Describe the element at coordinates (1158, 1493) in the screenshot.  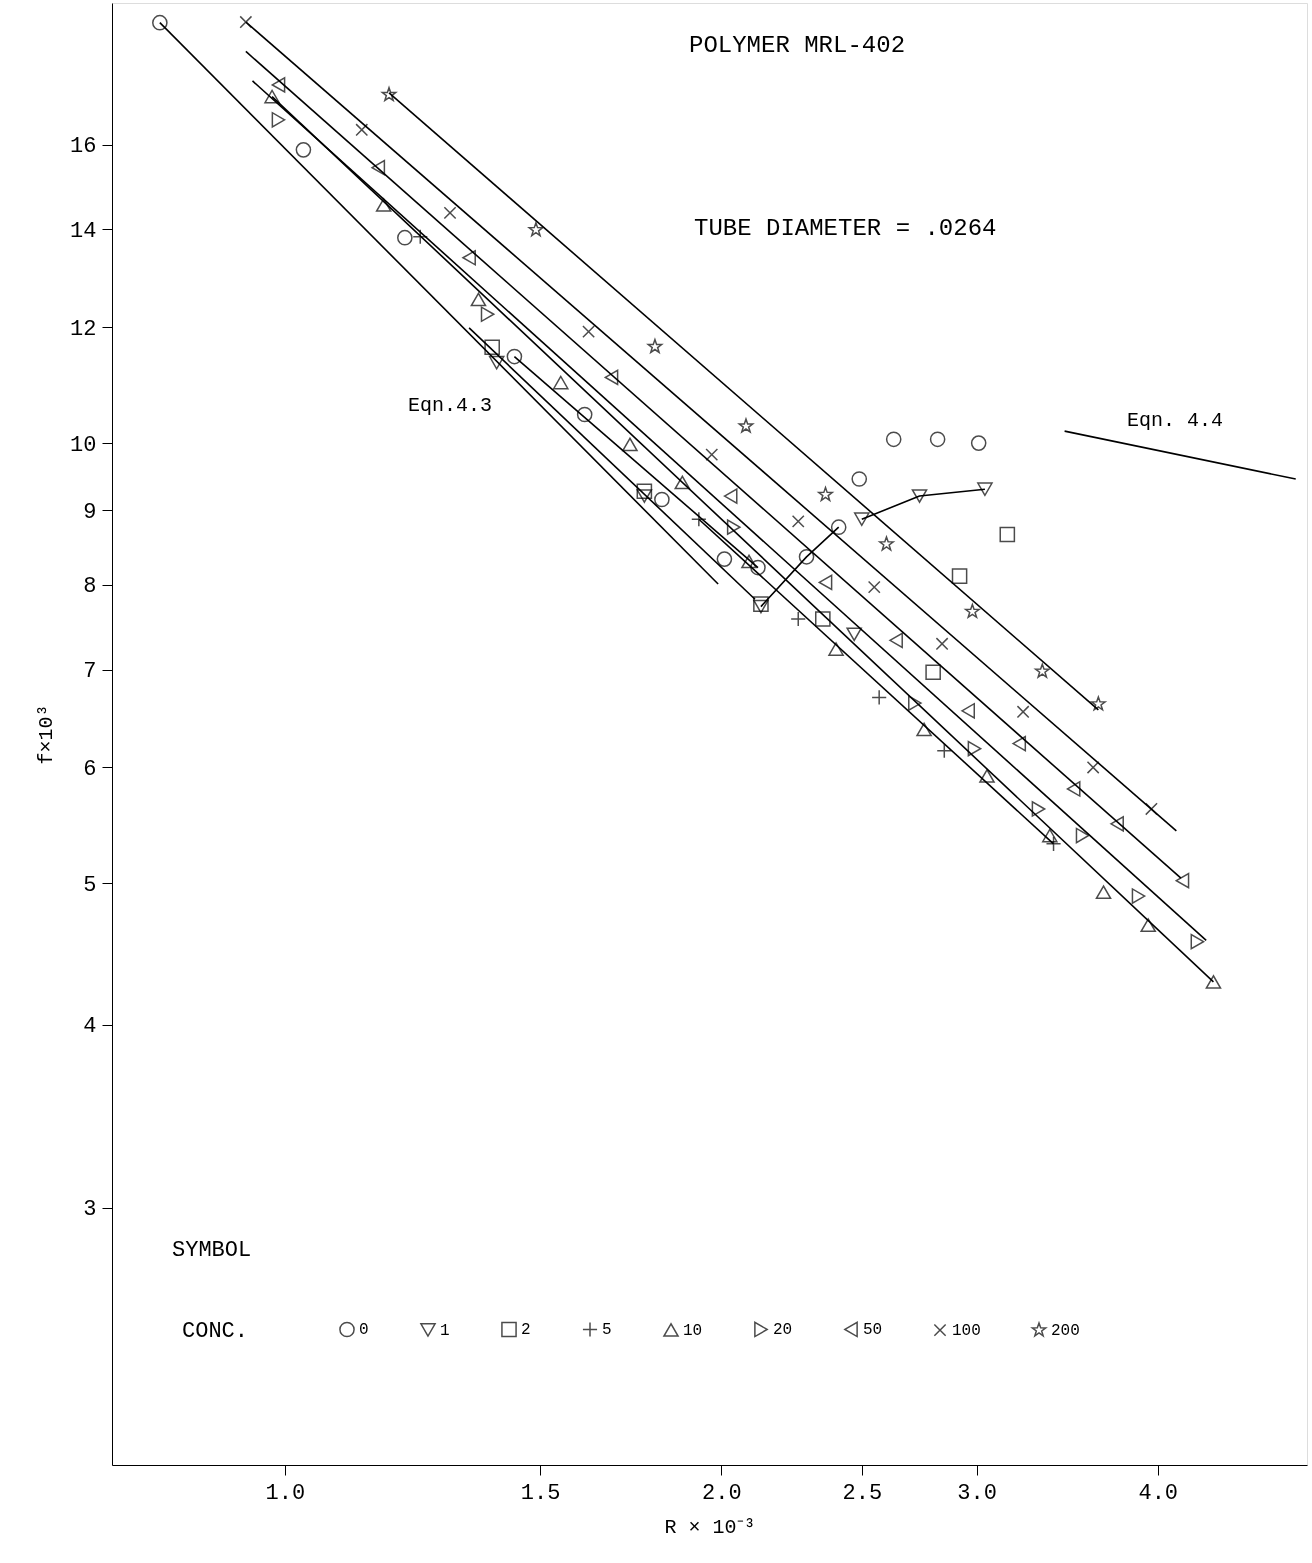
I see `x-tick-label: 4.0` at that location.